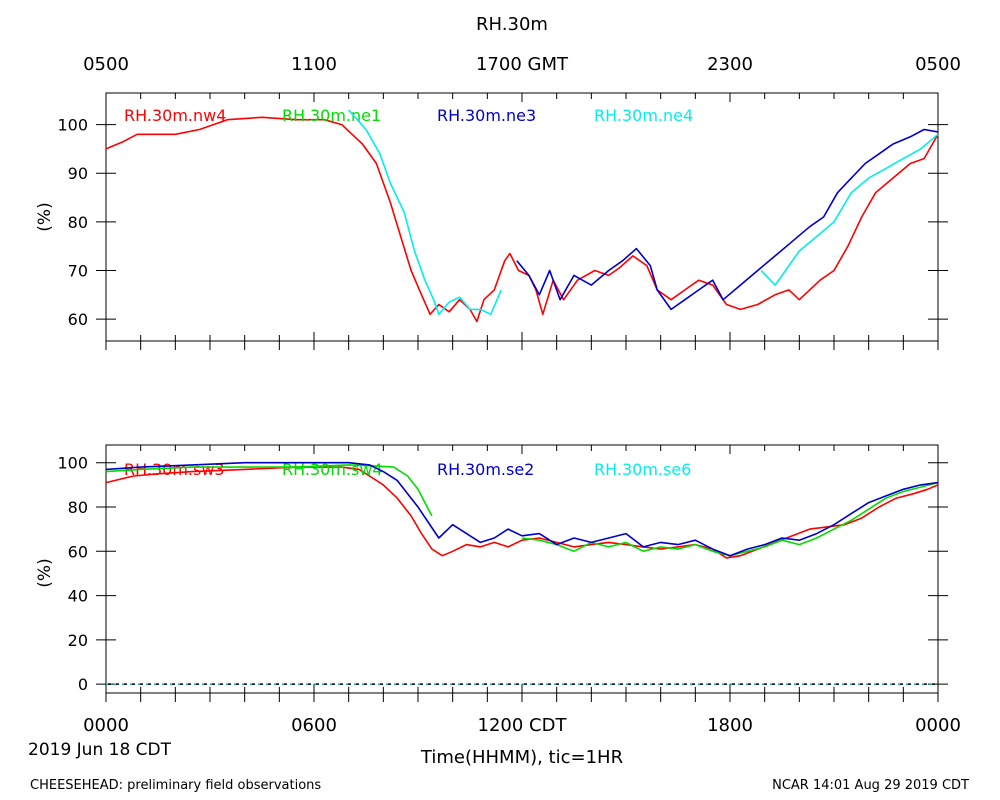  Describe the element at coordinates (727, 219) in the screenshot. I see `series-line-RH.30m.ne3` at that location.